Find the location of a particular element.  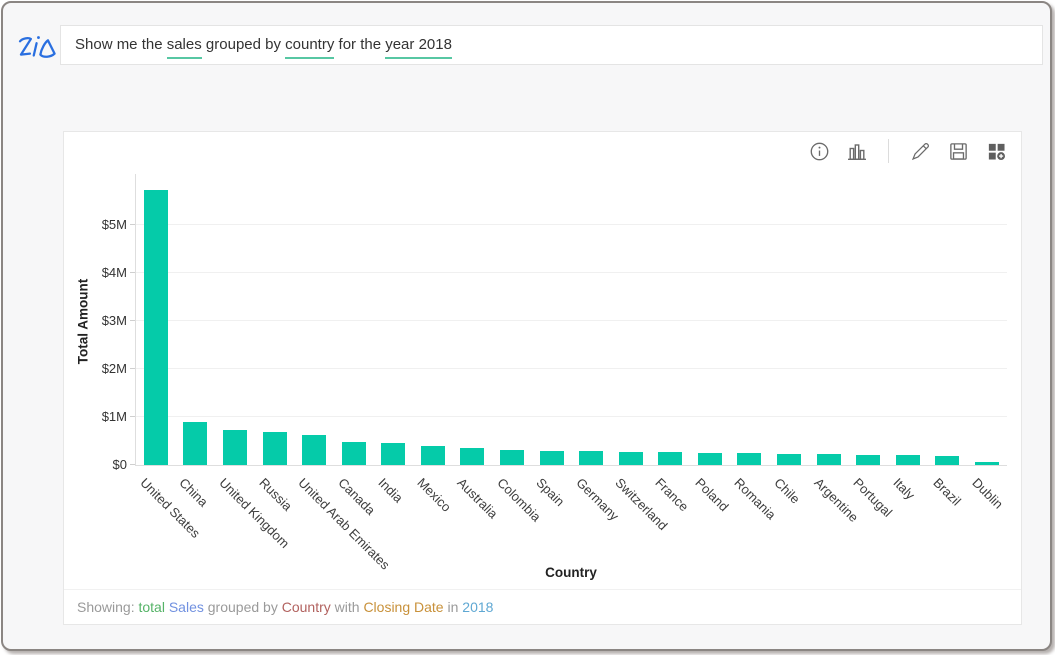

bar-india is located at coordinates (393, 454).